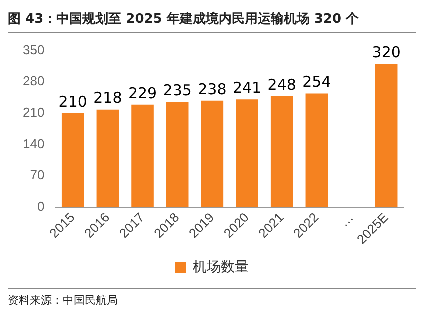 Image resolution: width=424 pixels, height=322 pixels. Describe the element at coordinates (41, 206) in the screenshot. I see `y-tick-label: 0` at that location.